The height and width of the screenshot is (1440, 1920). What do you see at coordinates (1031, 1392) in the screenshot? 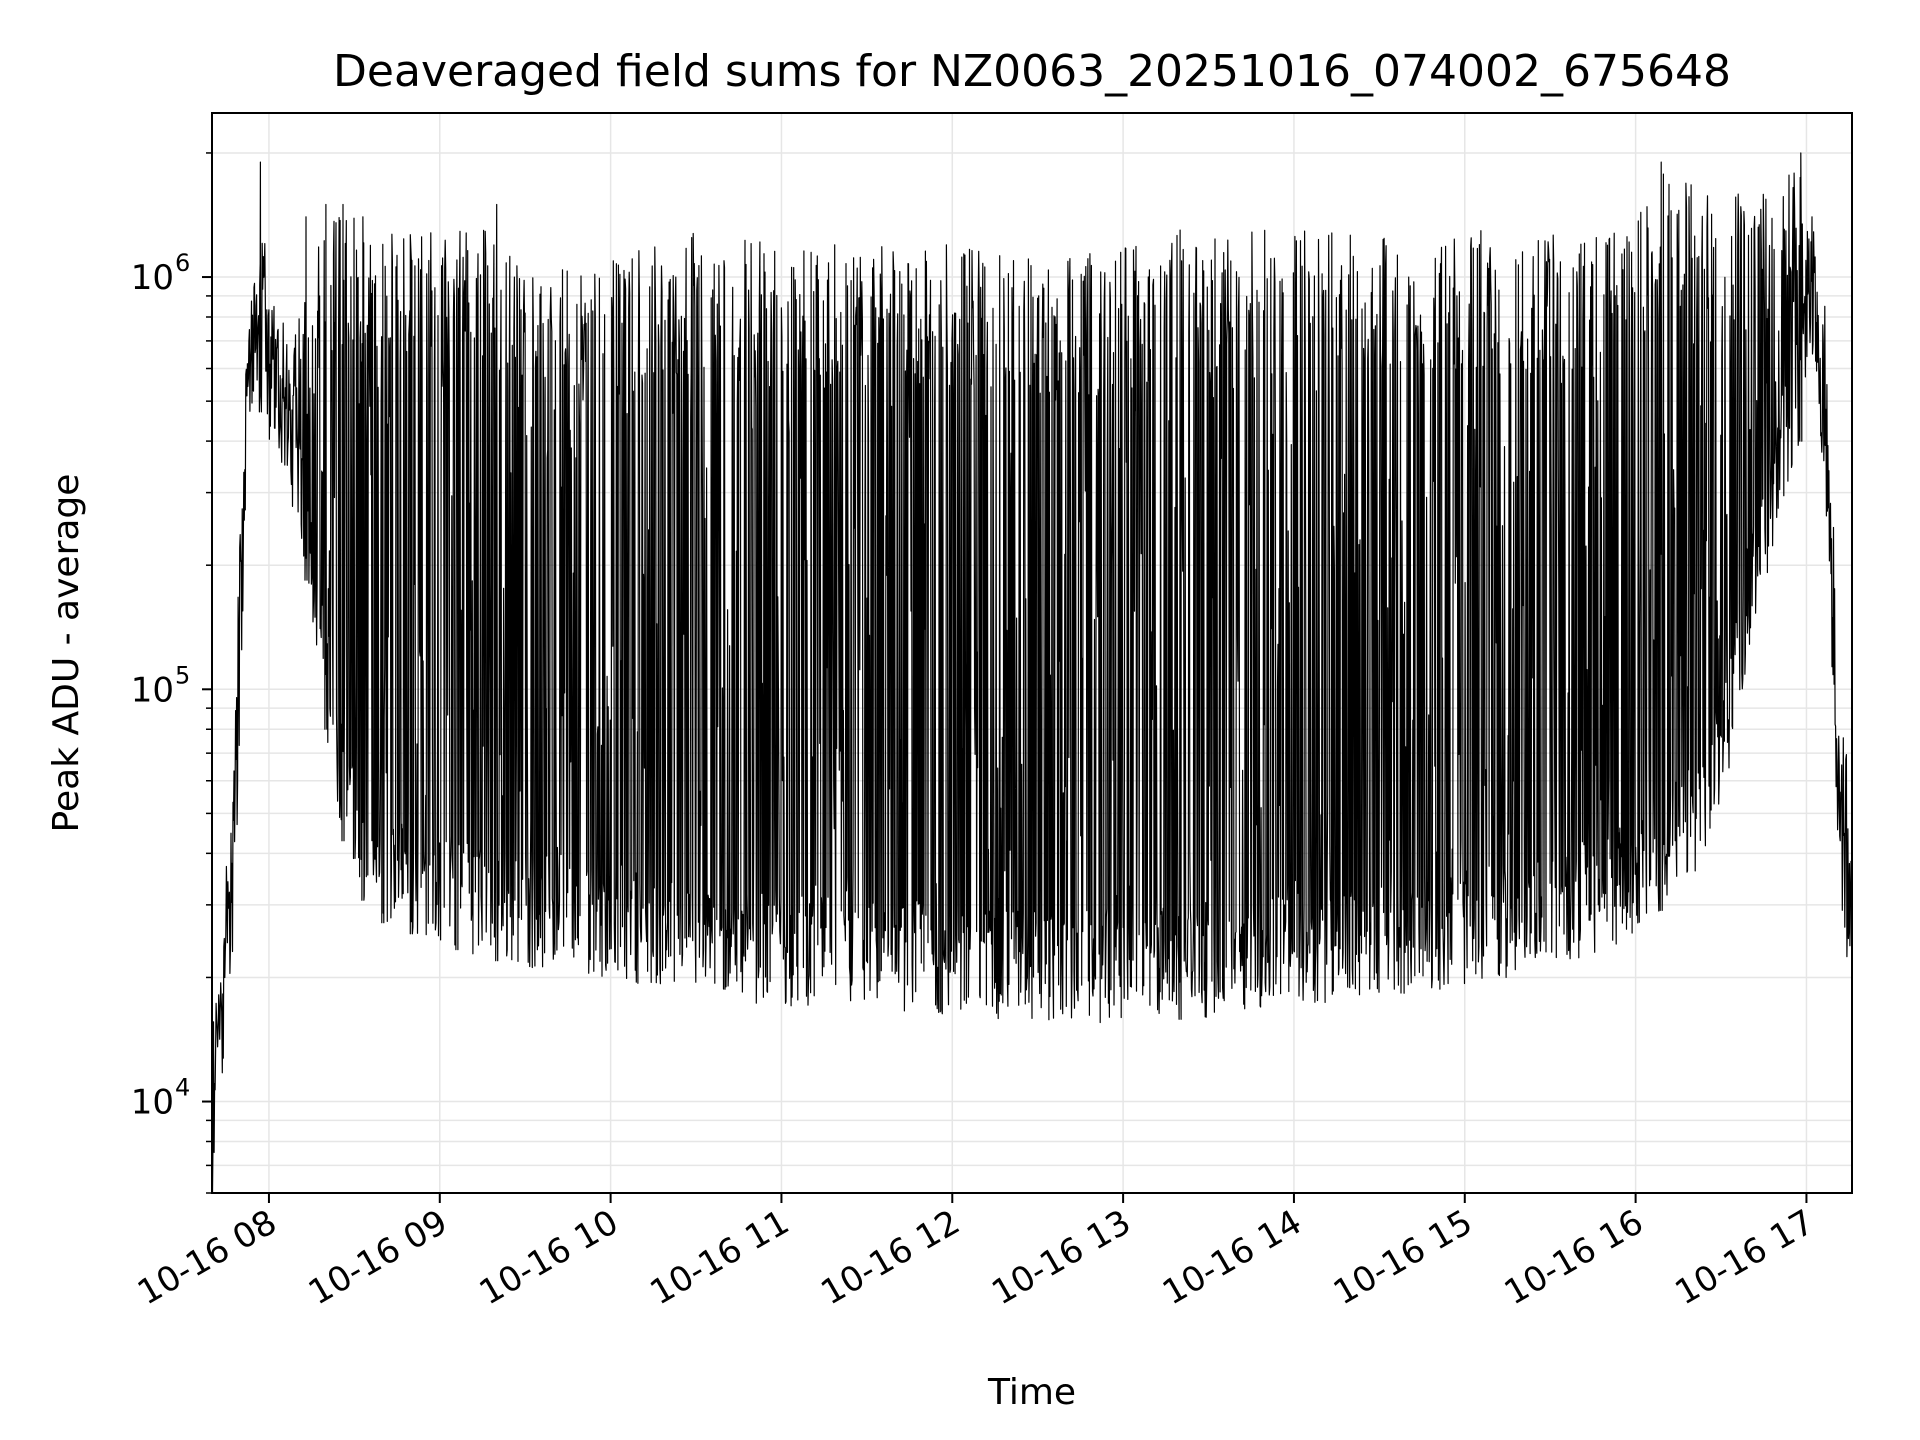
I see `x-axis-label: Time` at bounding box center [1031, 1392].